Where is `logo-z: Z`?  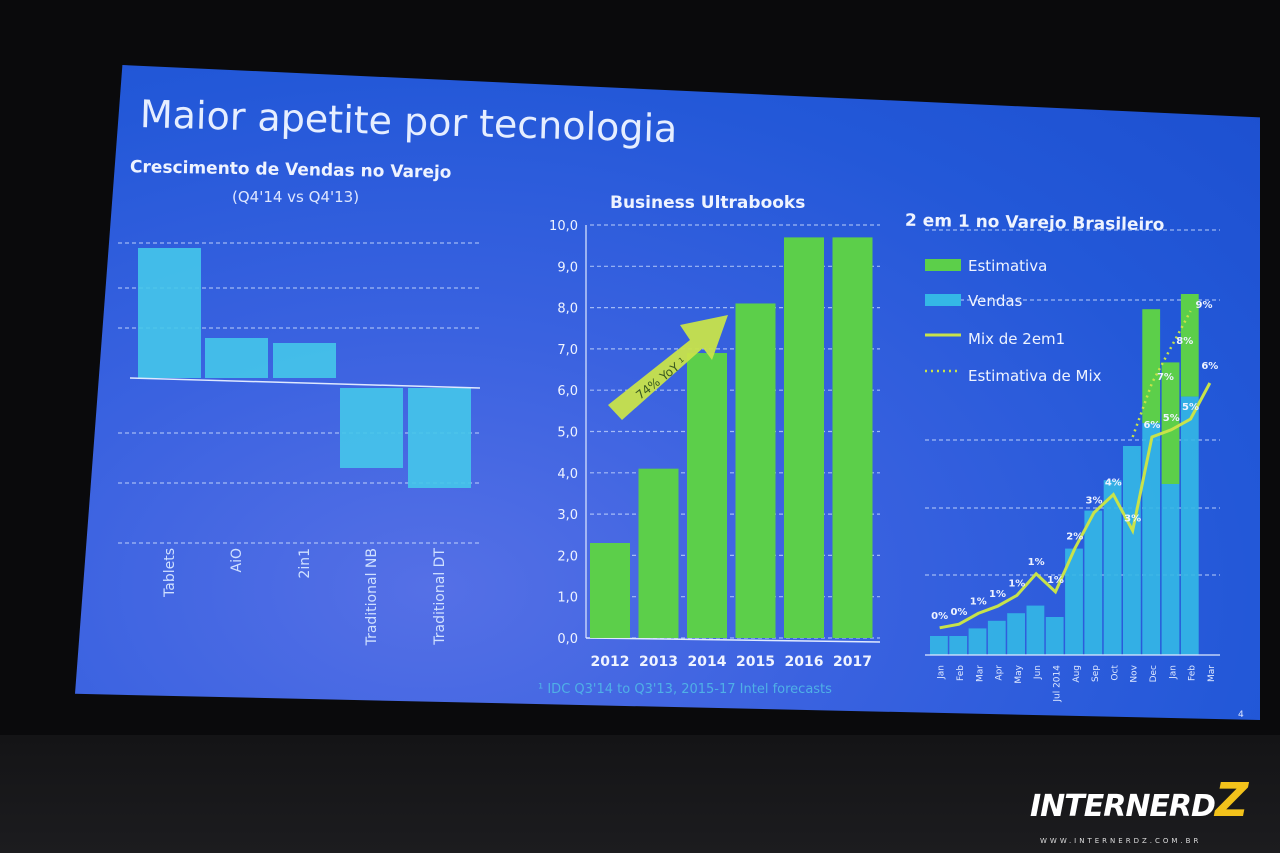
logo-z: Z is located at coordinates (1231, 800).